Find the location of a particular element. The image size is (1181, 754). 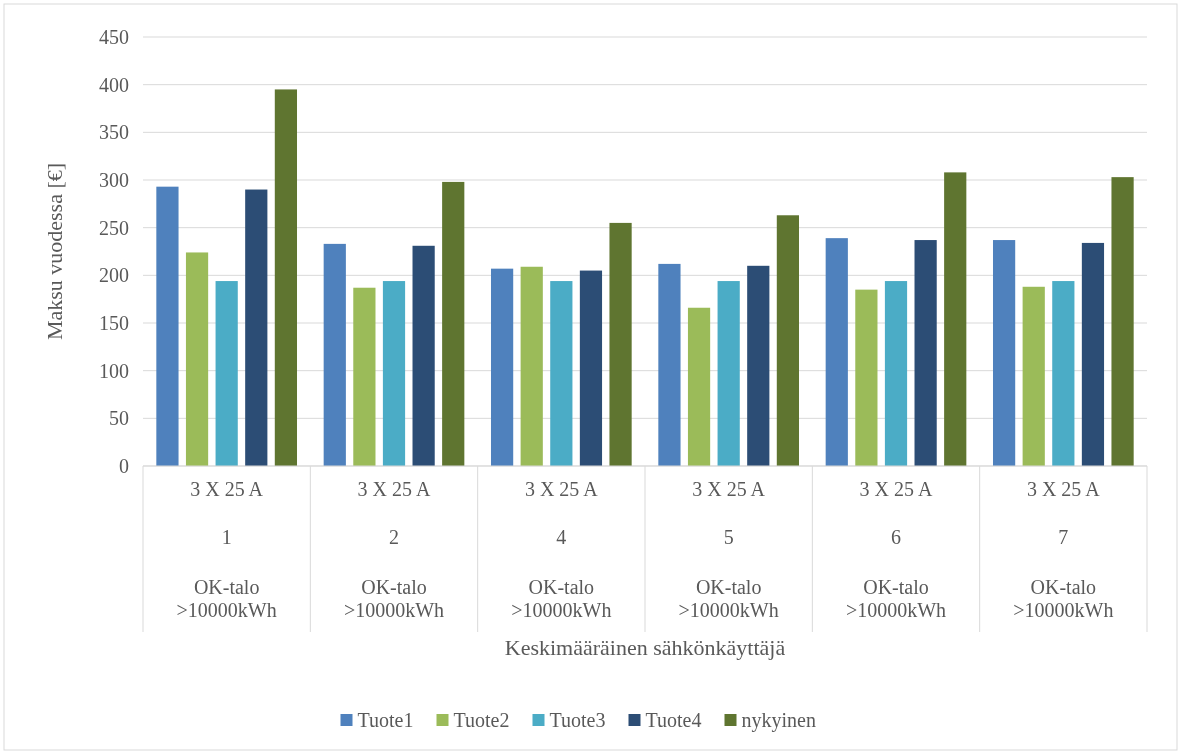

legend-label: Tuote4 is located at coordinates (673, 720).